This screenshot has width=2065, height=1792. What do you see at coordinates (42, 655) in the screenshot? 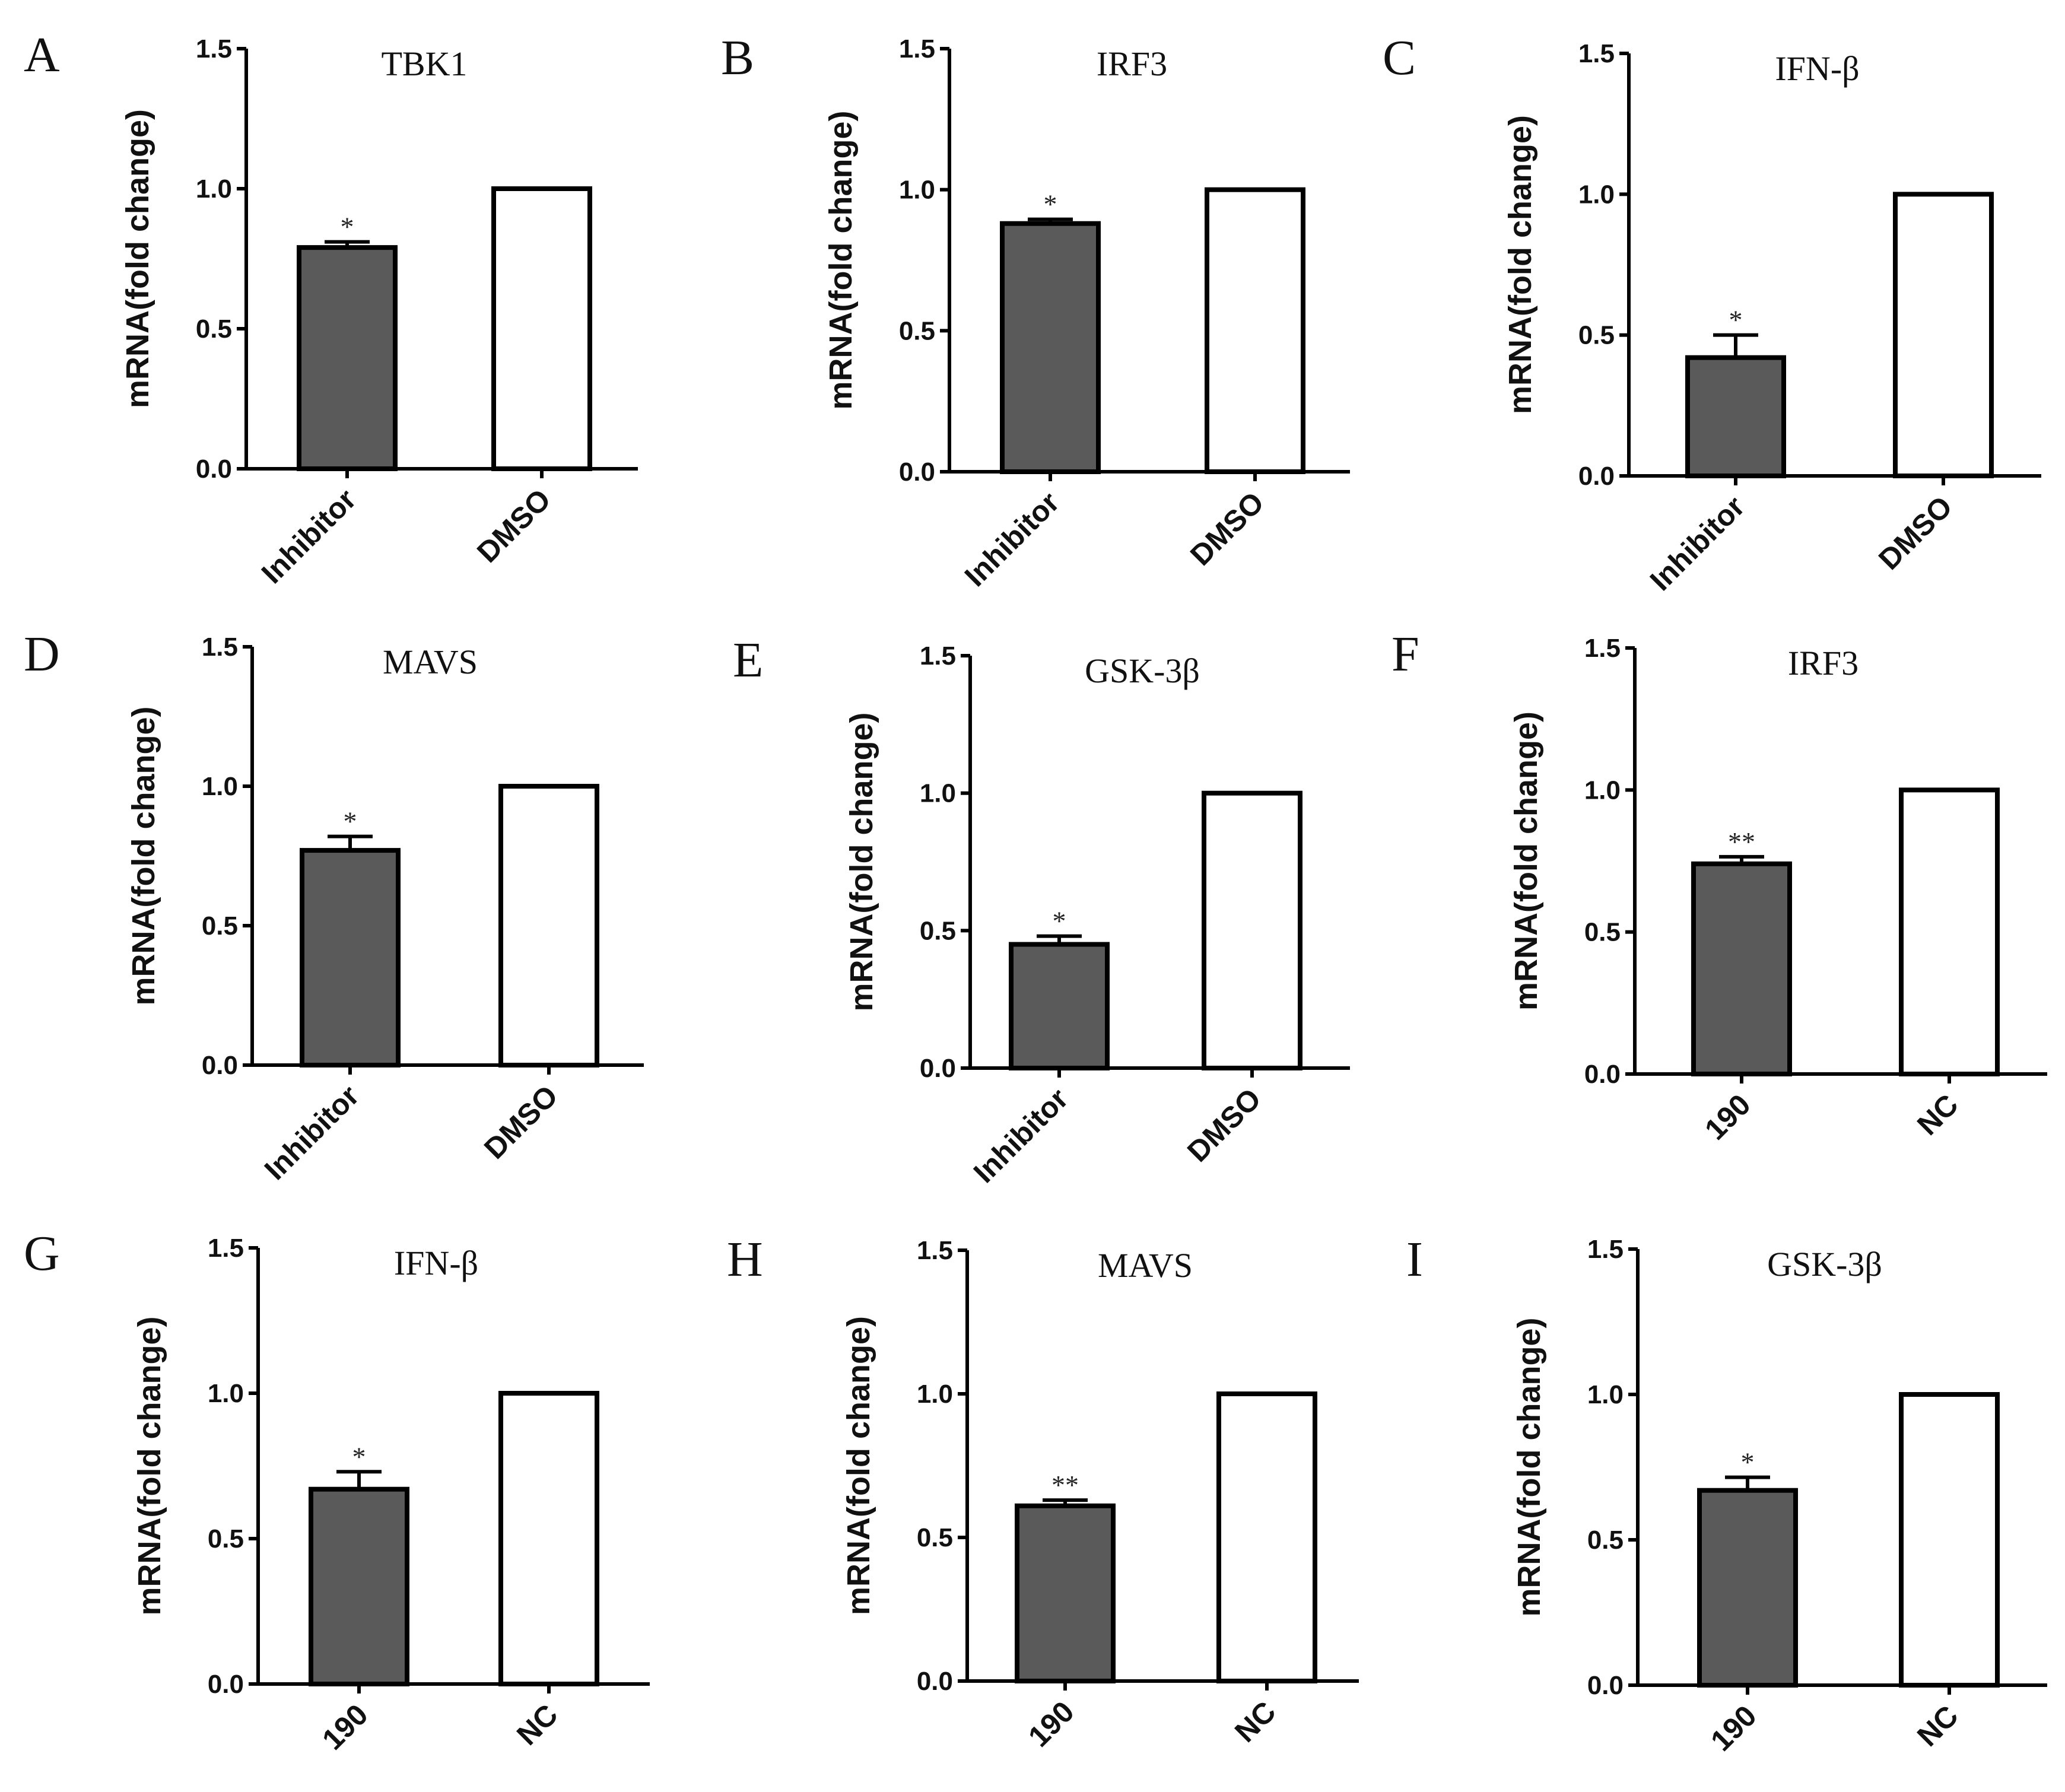
I see `panel-letter: D` at bounding box center [42, 655].